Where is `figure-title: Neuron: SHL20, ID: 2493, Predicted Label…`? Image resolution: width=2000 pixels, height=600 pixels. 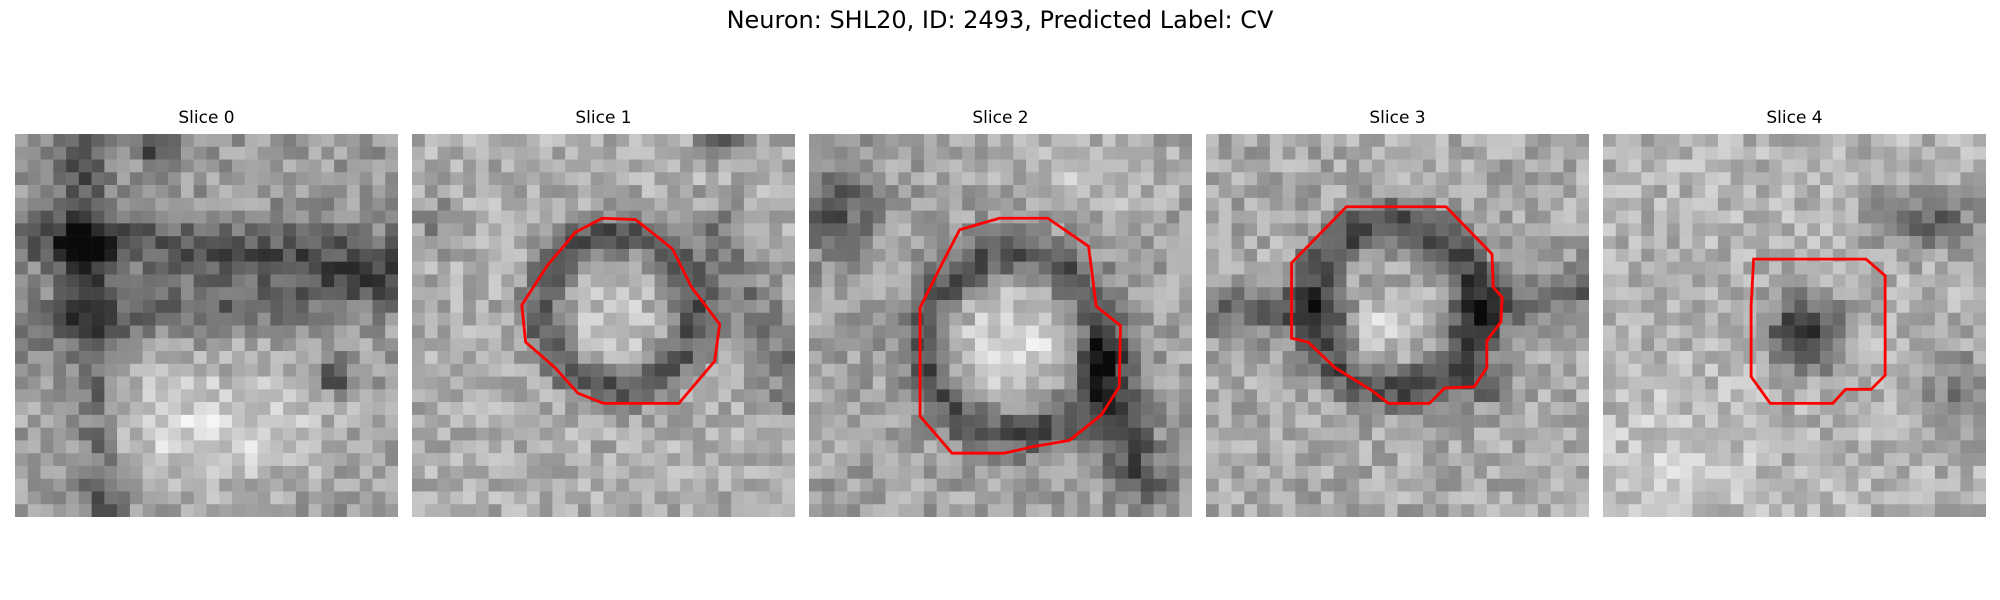
figure-title: Neuron: SHL20, ID: 2493, Predicted Label… is located at coordinates (1000, 20).